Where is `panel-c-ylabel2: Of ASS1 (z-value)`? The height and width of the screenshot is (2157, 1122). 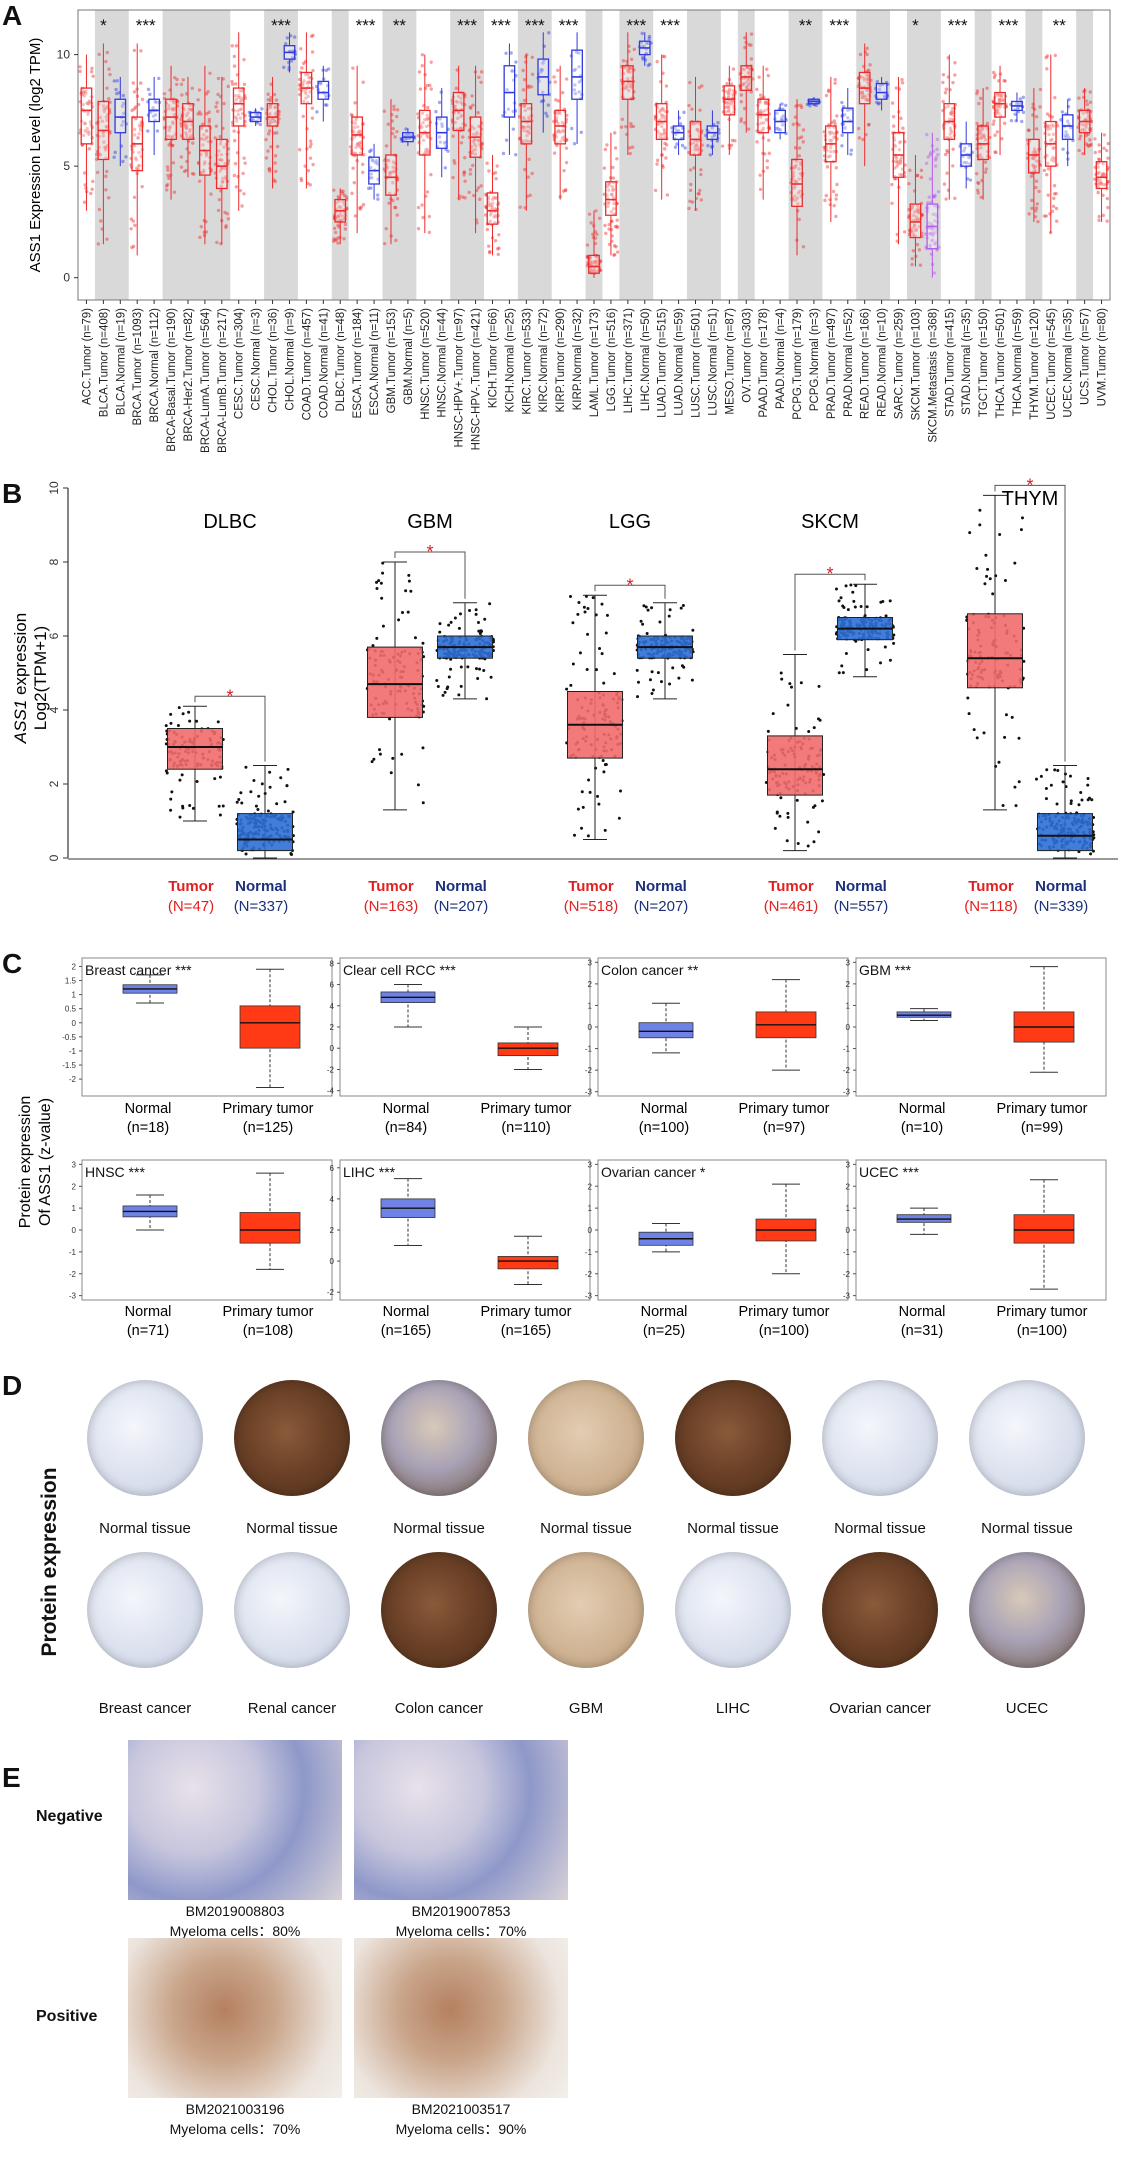 panel-c-ylabel2: Of ASS1 (z-value) is located at coordinates (45, 1162).